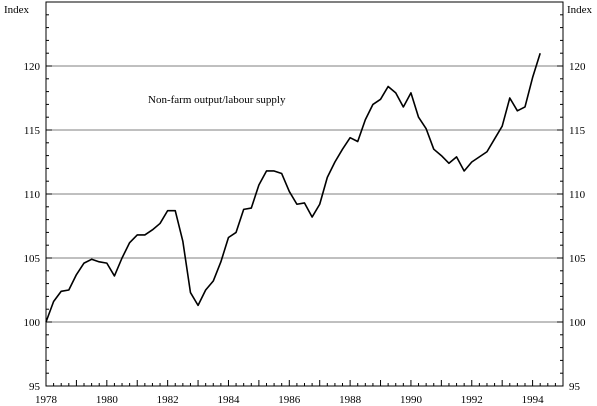 This screenshot has height=406, width=597. Describe the element at coordinates (17, 10) in the screenshot. I see `left-axis-unit-label: Index` at that location.